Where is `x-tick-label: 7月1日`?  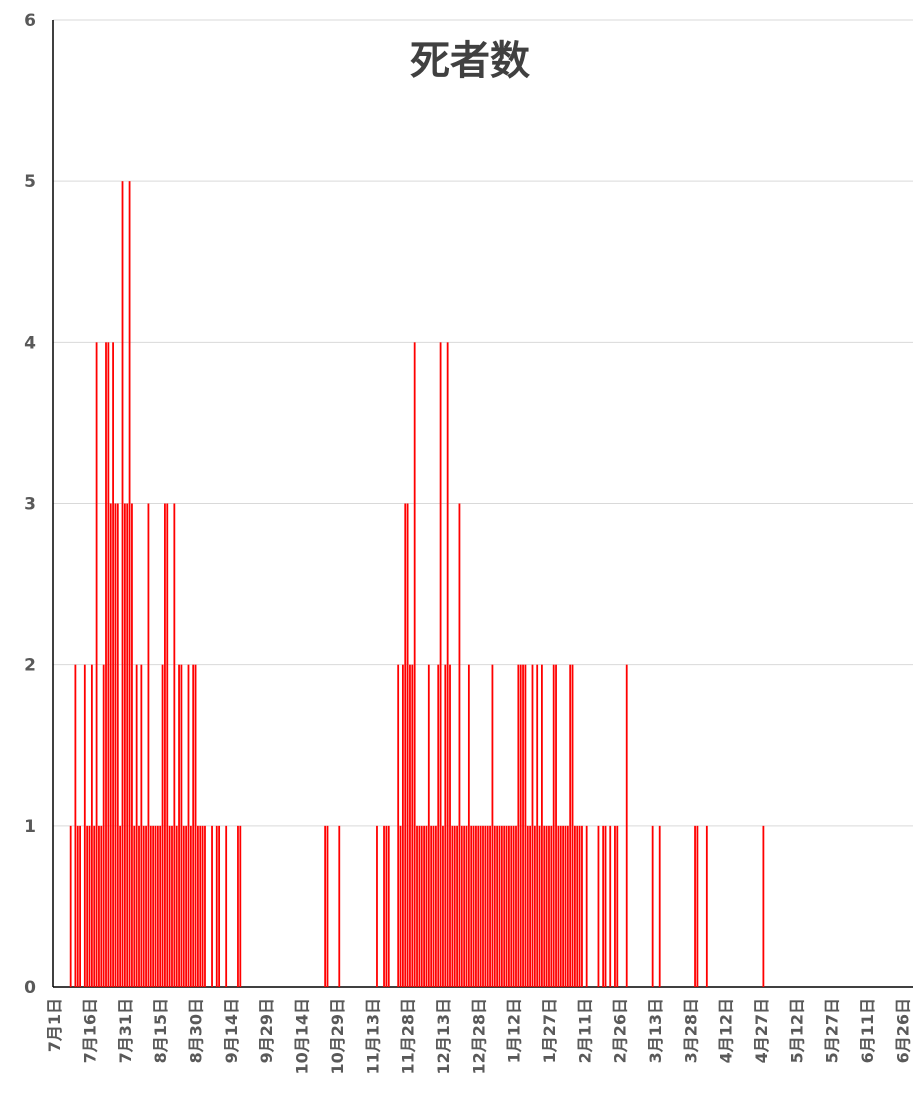 x-tick-label: 7月1日 is located at coordinates (54, 1025).